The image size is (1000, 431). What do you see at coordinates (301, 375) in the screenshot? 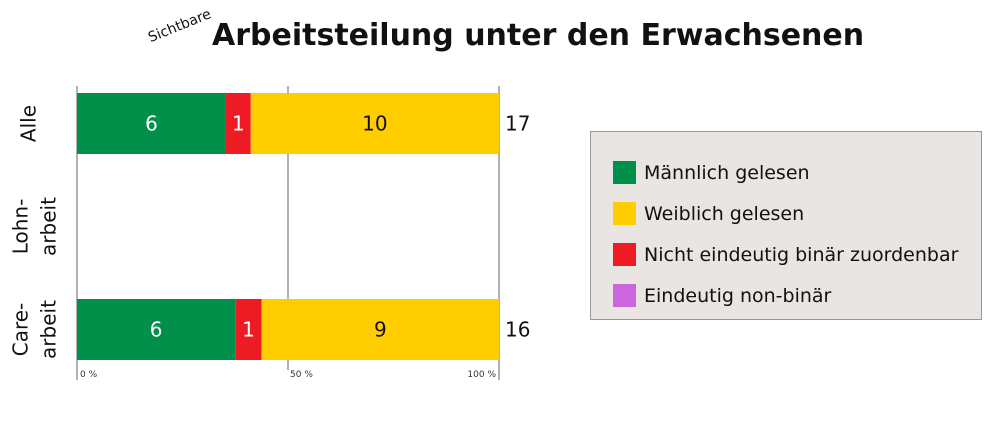
I see `x-tick-label: 50 %` at bounding box center [301, 375].